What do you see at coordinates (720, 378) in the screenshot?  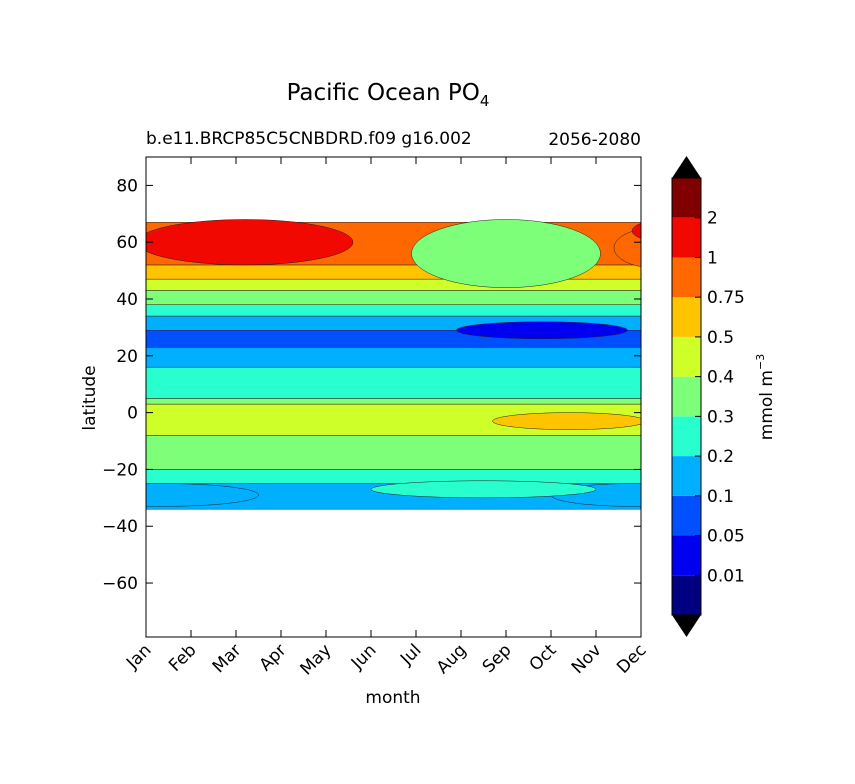 I see `colorbar-tick-label-5: 0.4` at bounding box center [720, 378].